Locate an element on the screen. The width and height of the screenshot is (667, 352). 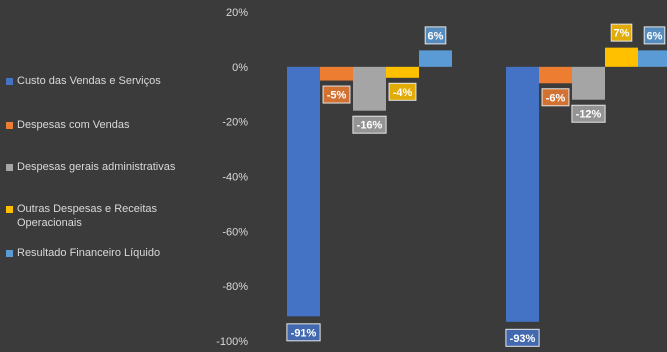
legend-label: Custo das Vendas e Serviços is located at coordinates (89, 81).